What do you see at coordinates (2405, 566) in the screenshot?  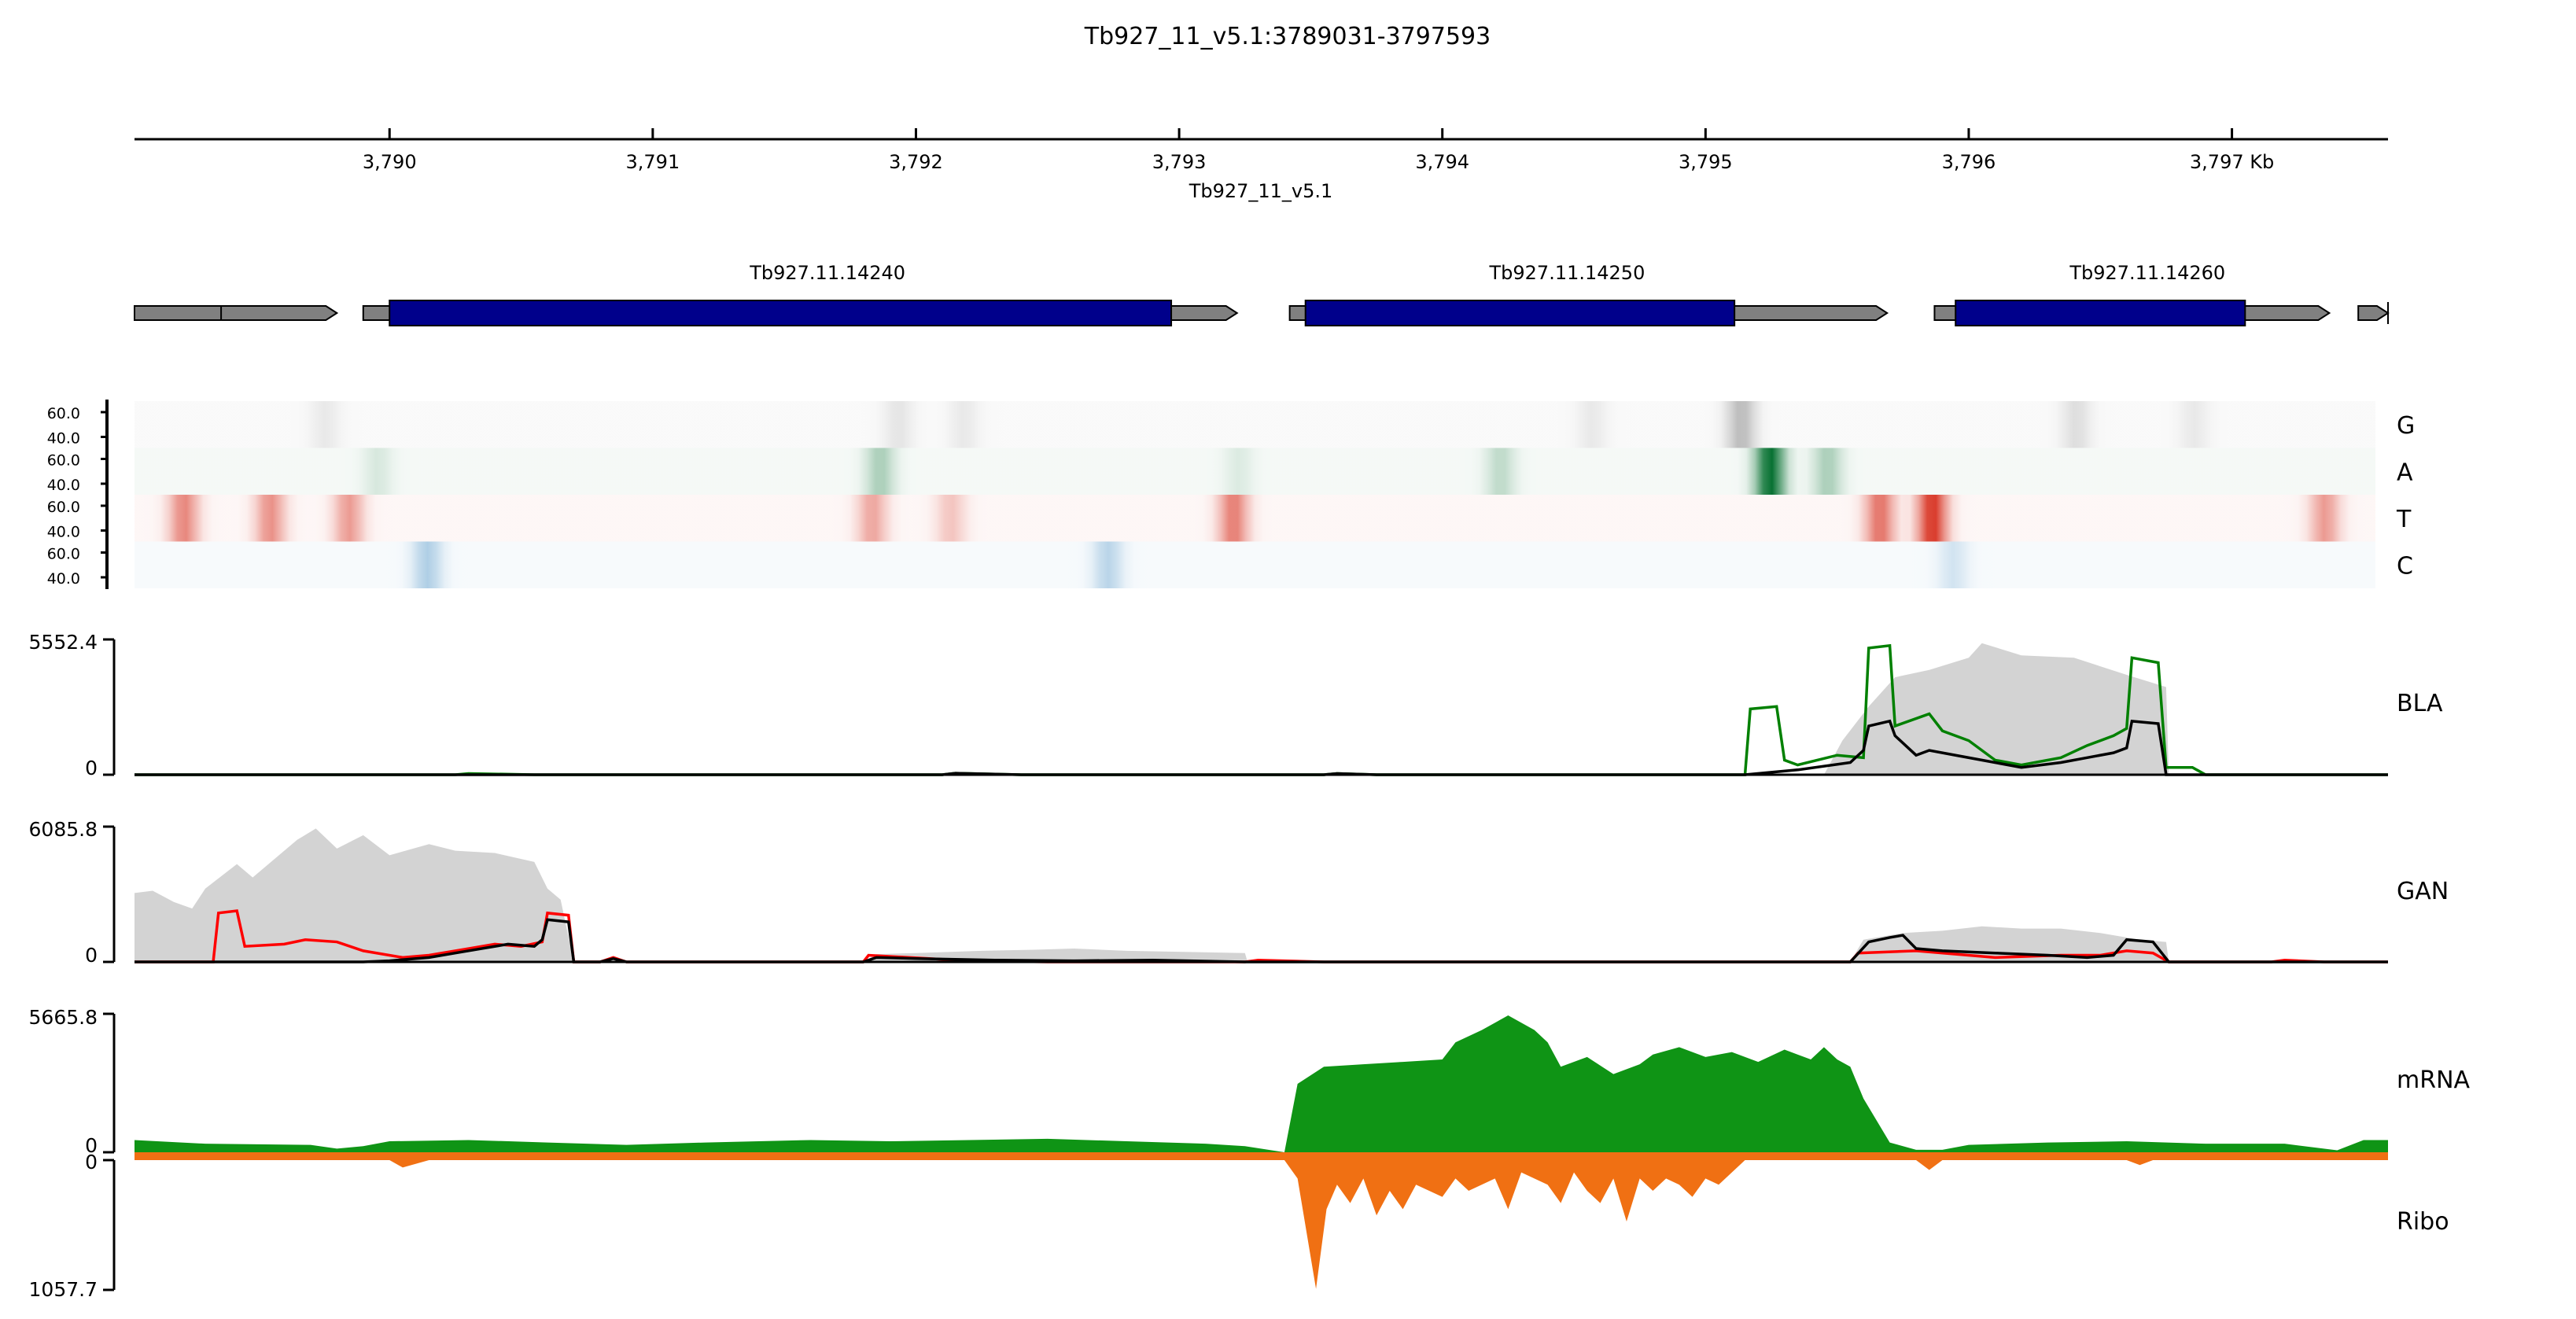 I see `heatmap-row-label-C: C` at bounding box center [2405, 566].